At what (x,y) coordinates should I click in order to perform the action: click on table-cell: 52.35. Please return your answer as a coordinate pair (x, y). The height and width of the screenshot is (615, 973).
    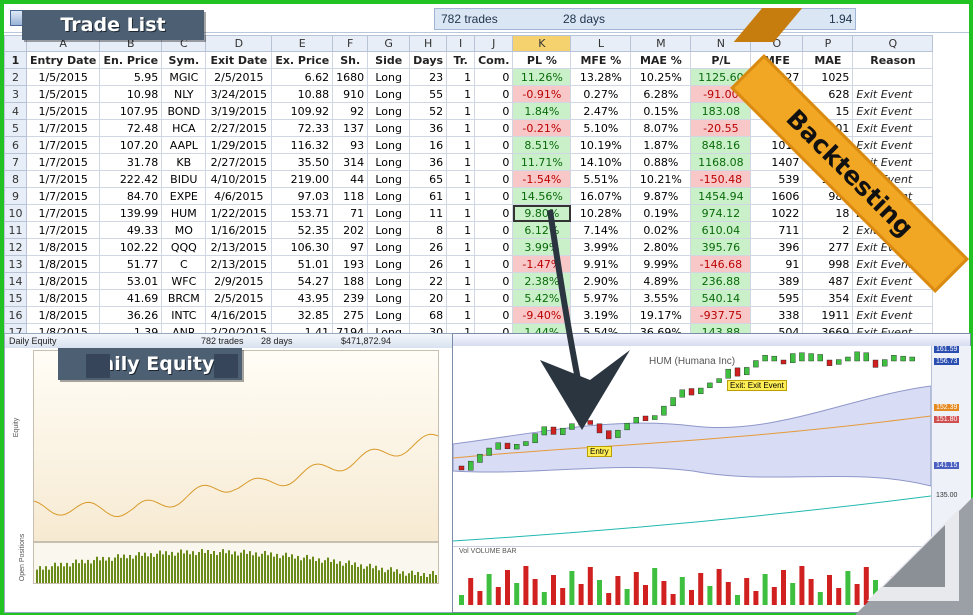
    Looking at the image, I should click on (302, 230).